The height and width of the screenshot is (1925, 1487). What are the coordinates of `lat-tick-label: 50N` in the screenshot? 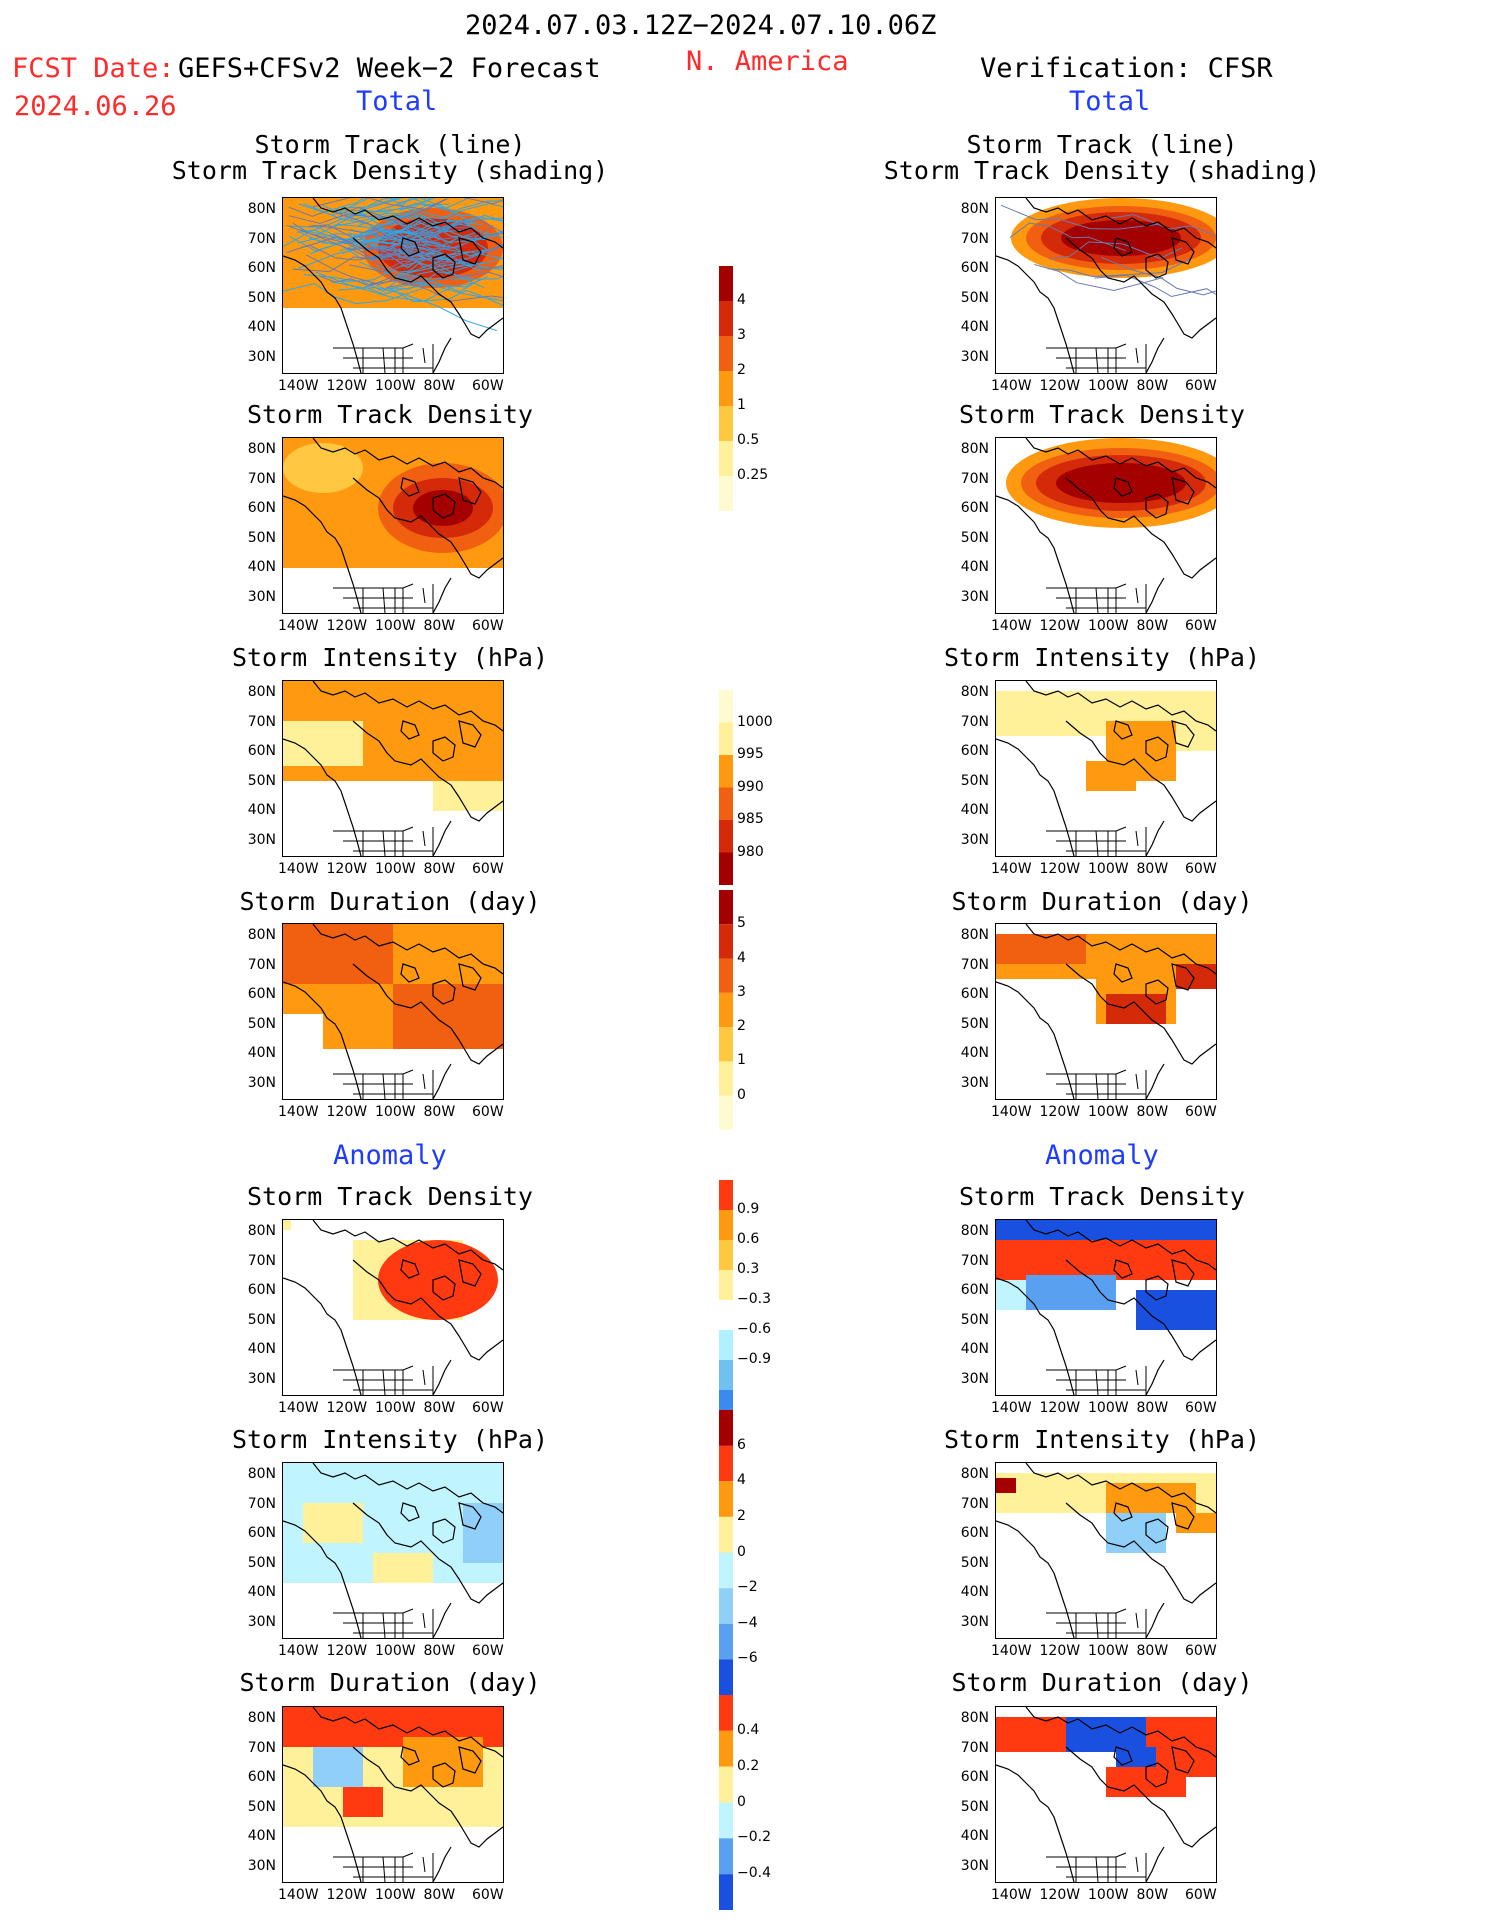 It's located at (261, 780).